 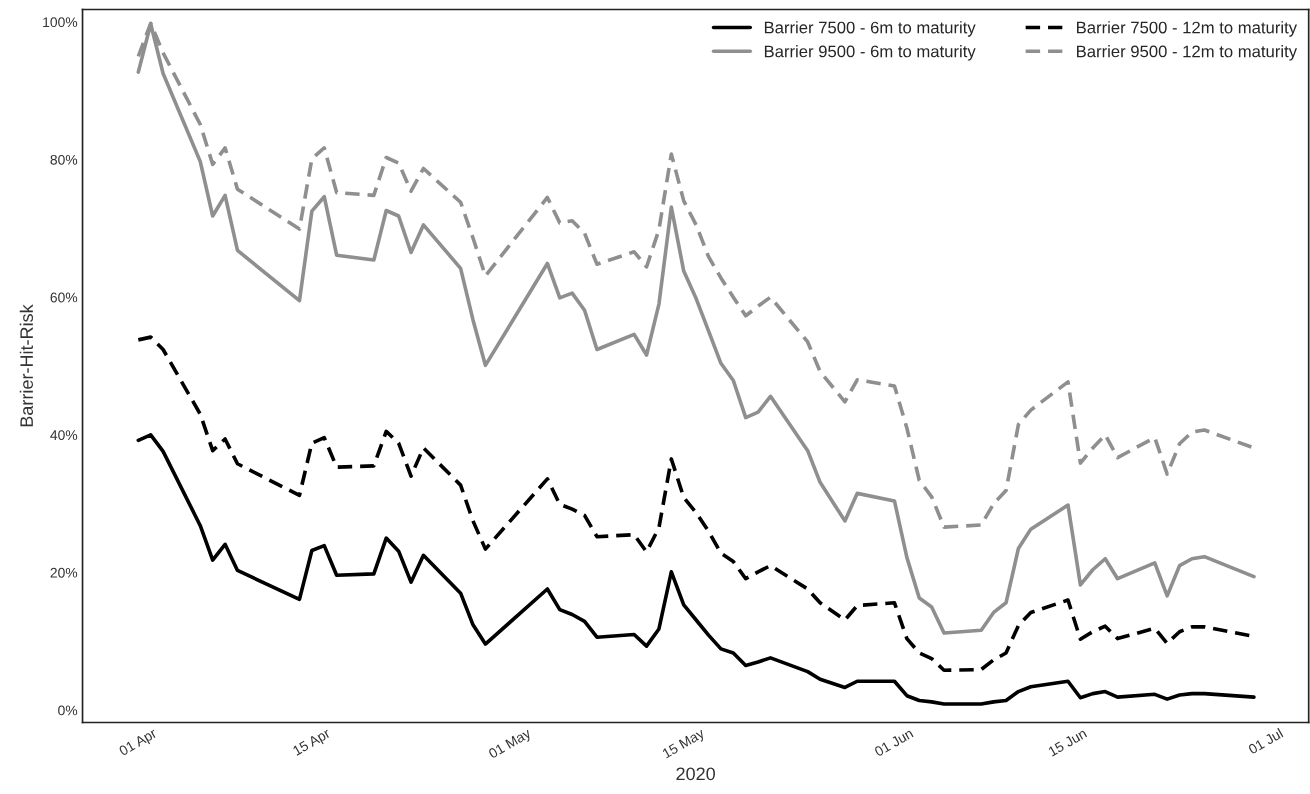 What do you see at coordinates (1187, 53) in the screenshot?
I see `legend-label: Barrier 9500 - 12m to maturity` at bounding box center [1187, 53].